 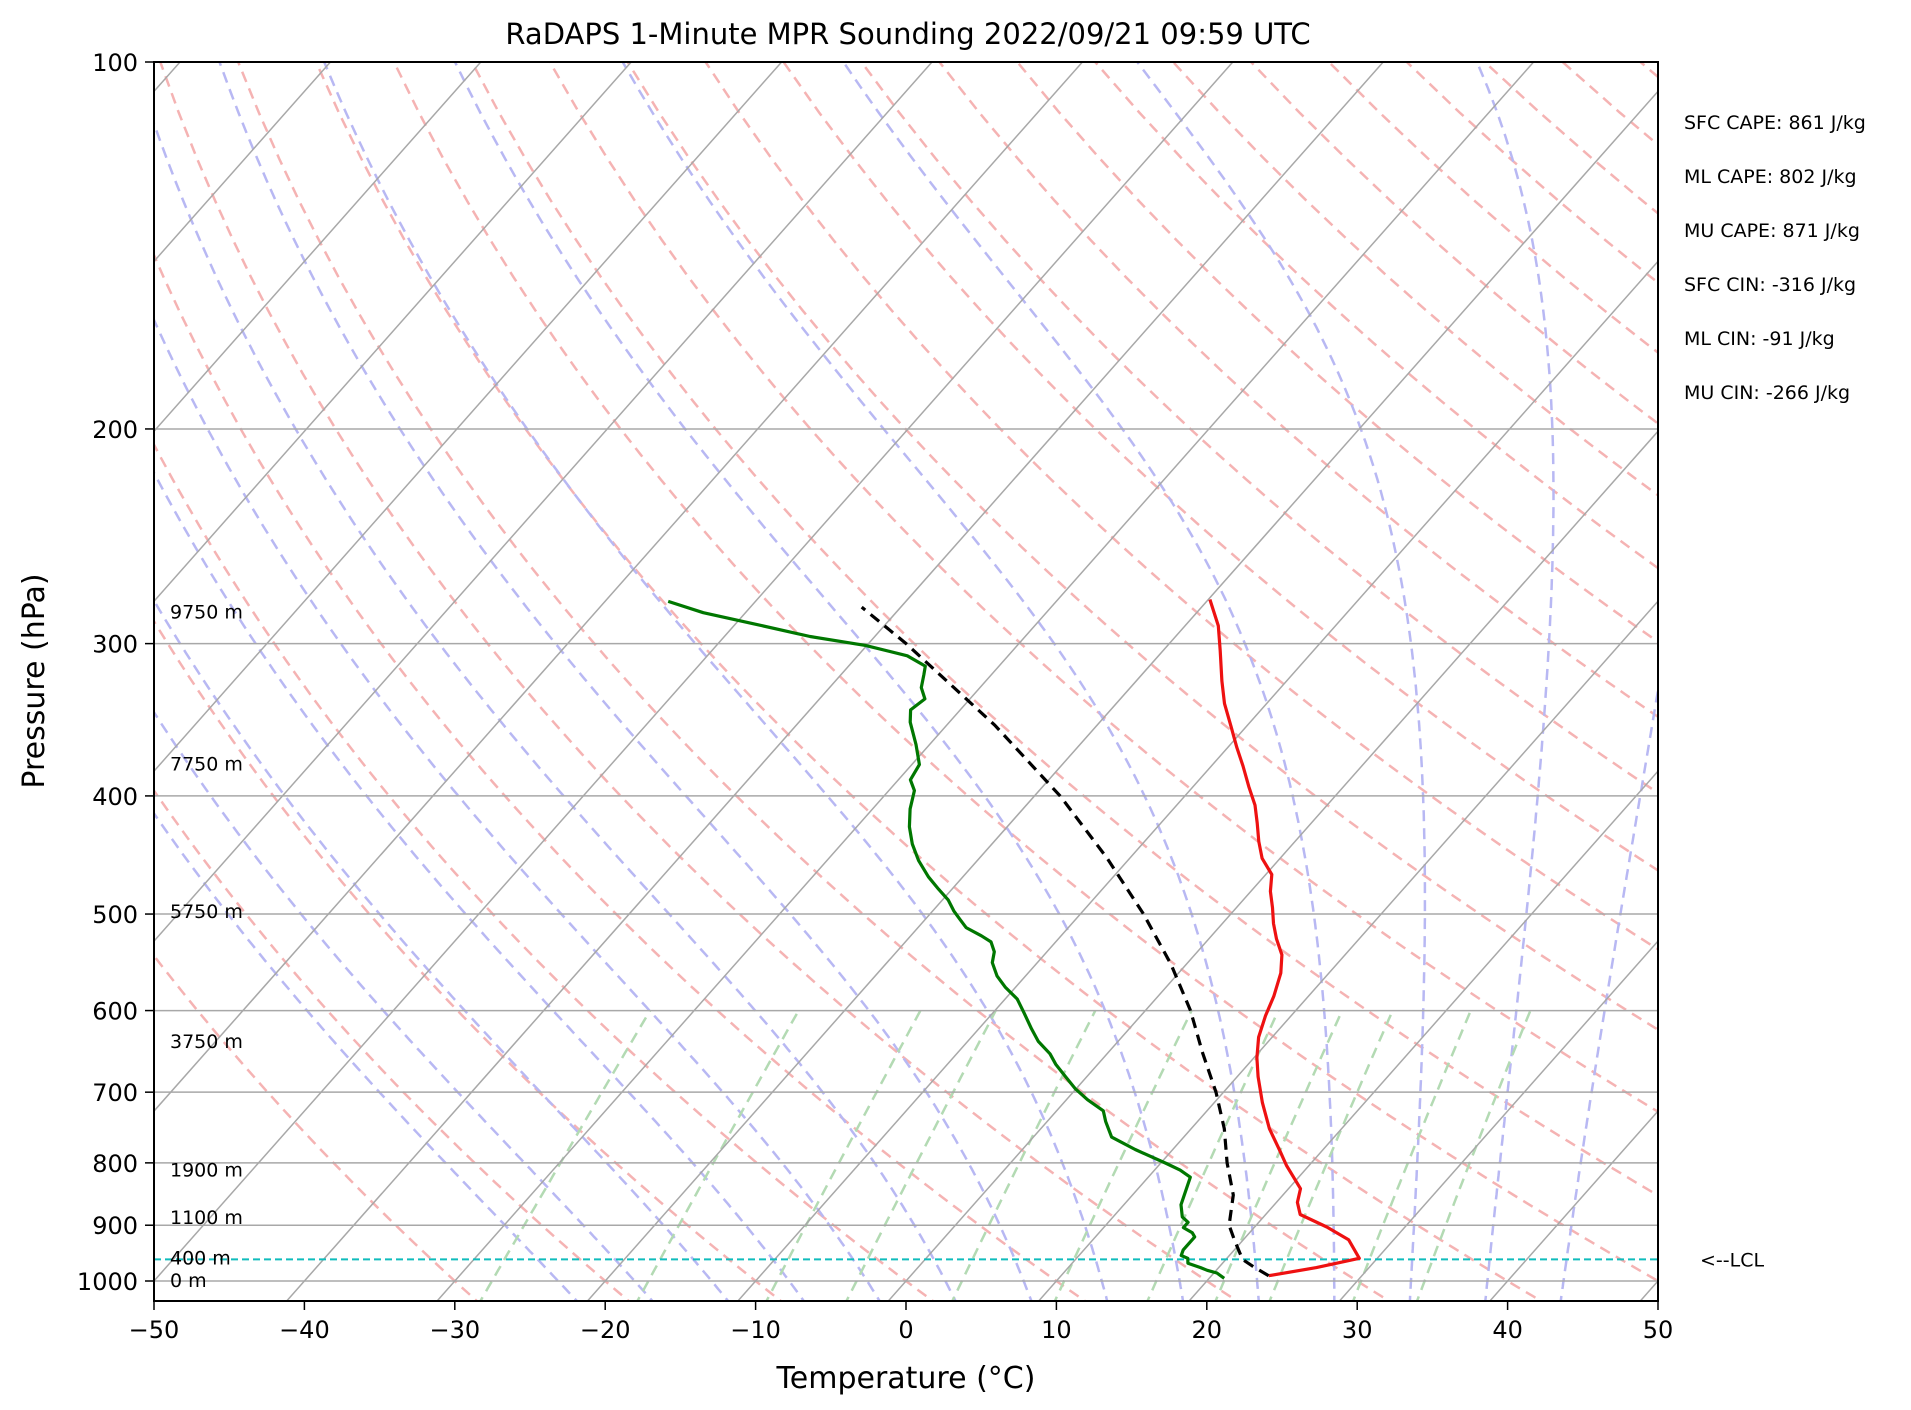 I want to click on height-label: 1100 m, so click(x=206, y=1218).